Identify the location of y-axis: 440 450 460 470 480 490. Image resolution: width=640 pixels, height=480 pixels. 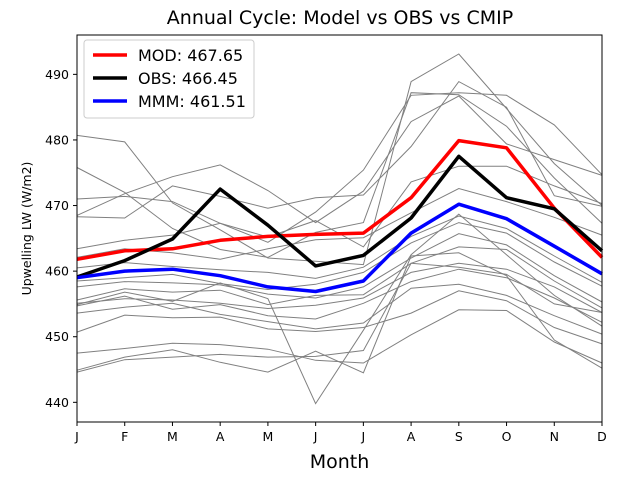
(61, 238).